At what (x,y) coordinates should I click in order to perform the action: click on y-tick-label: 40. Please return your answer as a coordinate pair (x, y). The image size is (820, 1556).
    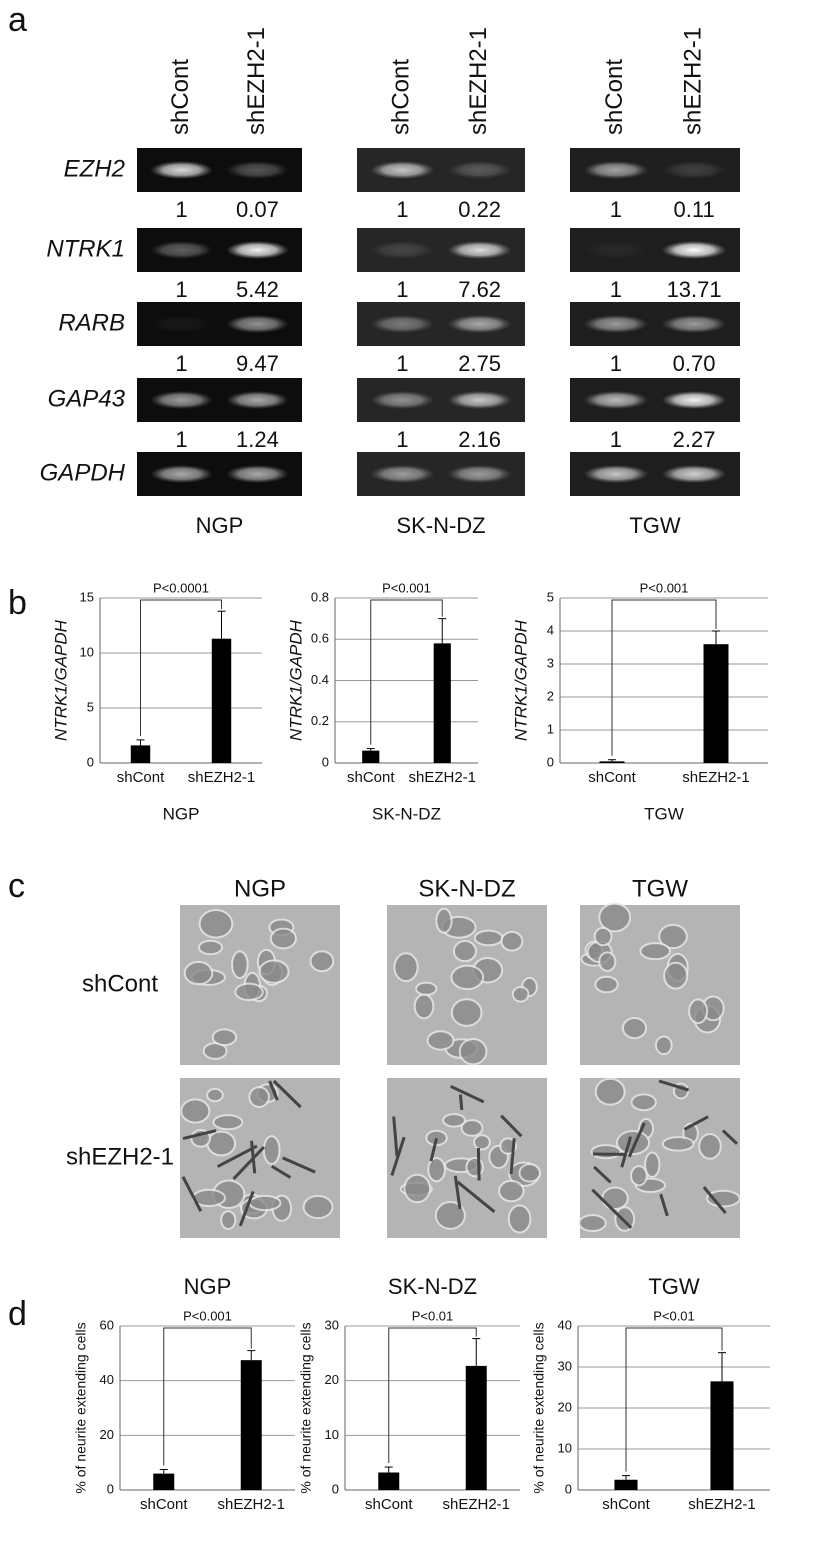
    Looking at the image, I should click on (565, 1324).